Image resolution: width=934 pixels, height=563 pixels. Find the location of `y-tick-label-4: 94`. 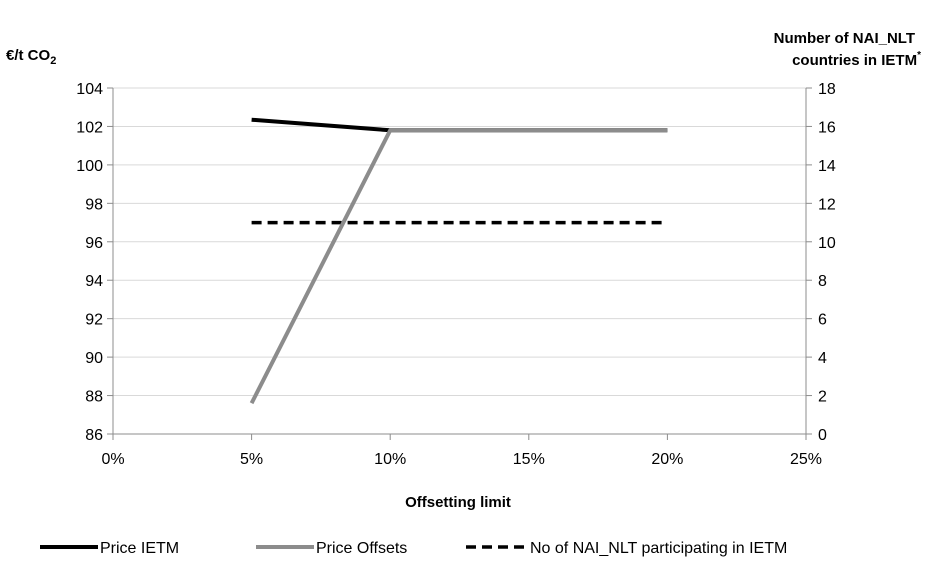

y-tick-label-4: 94 is located at coordinates (94, 281).